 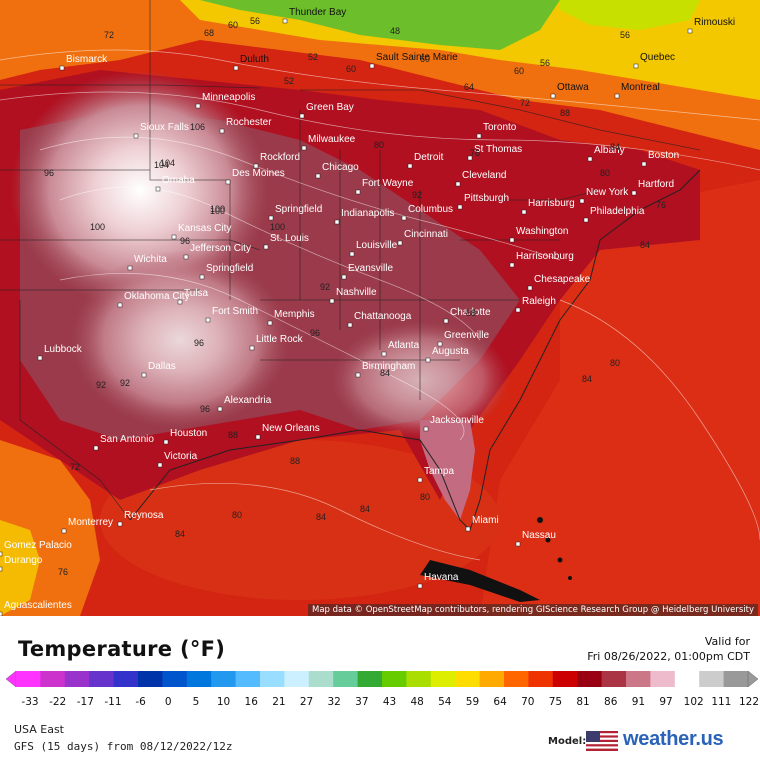 What do you see at coordinates (727, 641) in the screenshot?
I see `valid-label: Valid for` at bounding box center [727, 641].